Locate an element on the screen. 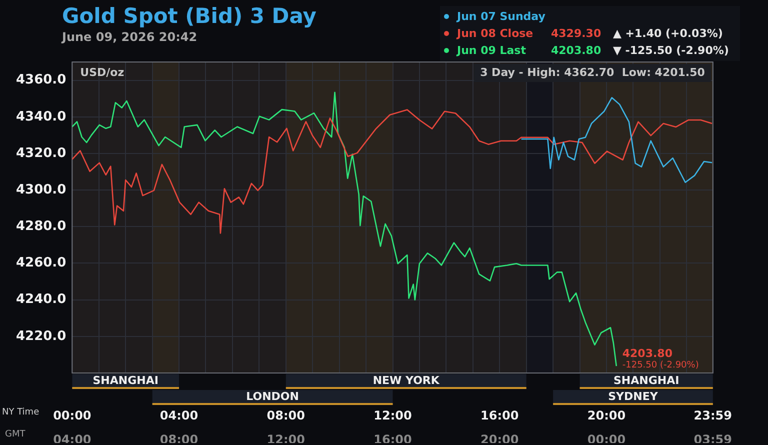 This screenshot has width=768, height=445. annotation: 4203.80 is located at coordinates (647, 353).